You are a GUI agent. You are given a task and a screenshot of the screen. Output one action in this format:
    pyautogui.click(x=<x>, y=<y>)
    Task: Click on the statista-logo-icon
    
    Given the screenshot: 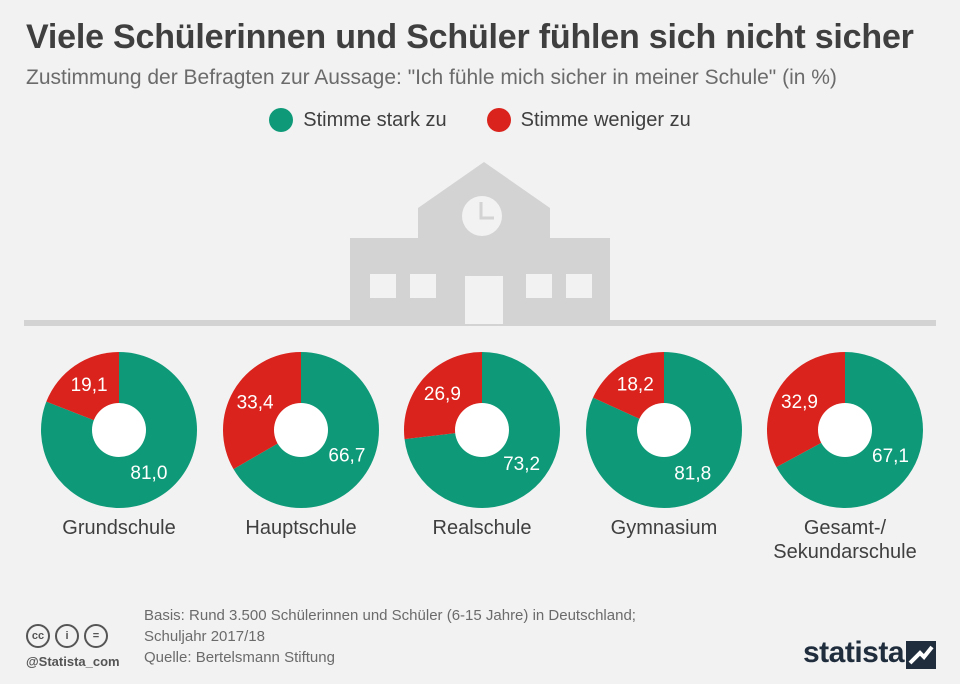 What is the action you would take?
    pyautogui.click(x=921, y=655)
    